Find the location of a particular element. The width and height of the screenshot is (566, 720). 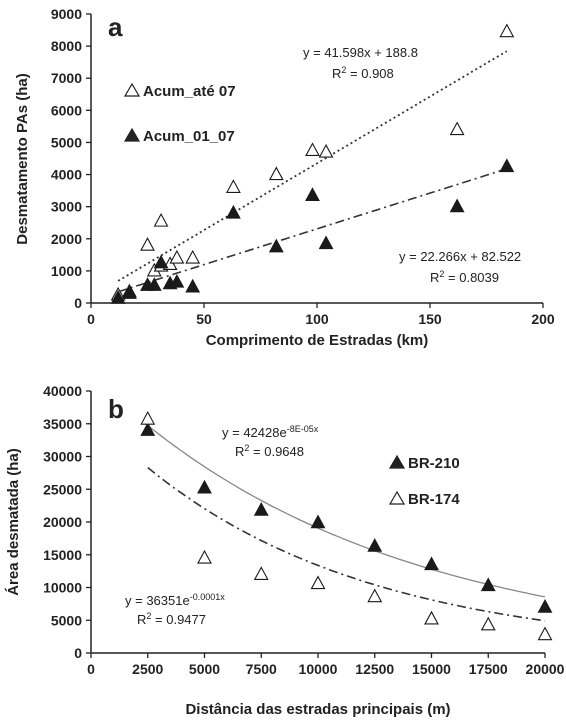

panel-a-x-tick-label: 50 is located at coordinates (204, 319).